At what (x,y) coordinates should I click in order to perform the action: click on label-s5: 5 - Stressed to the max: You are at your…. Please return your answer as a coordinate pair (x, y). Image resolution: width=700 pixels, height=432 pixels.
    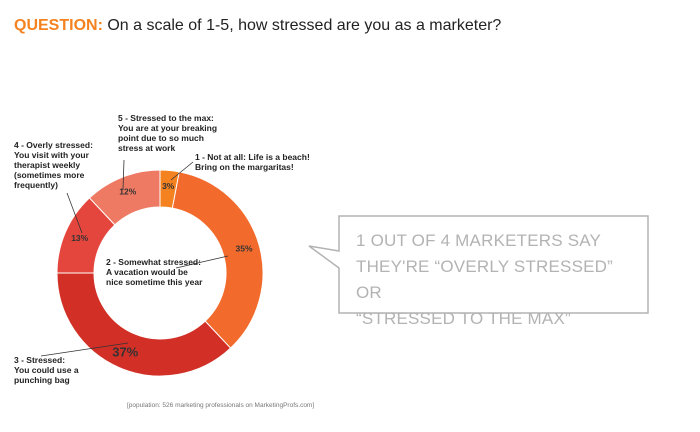
    Looking at the image, I should click on (167, 133).